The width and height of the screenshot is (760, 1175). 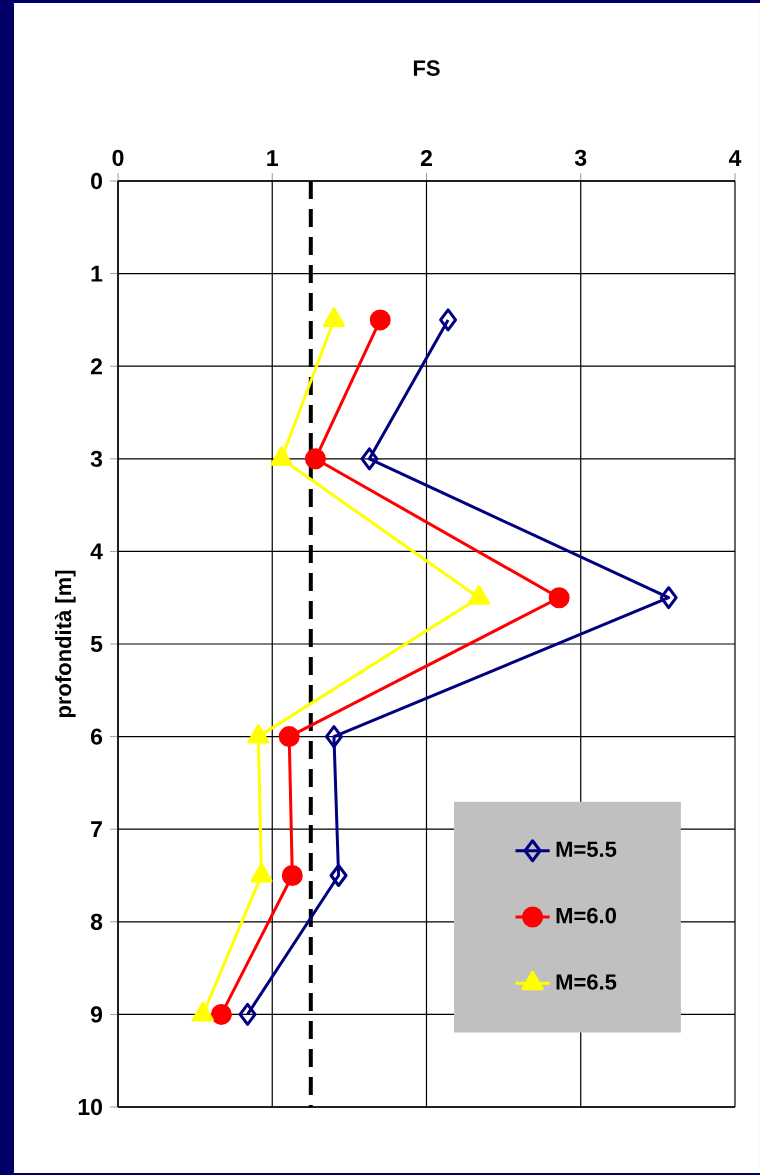 I want to click on legend-label: M=6.5, so click(x=586, y=982).